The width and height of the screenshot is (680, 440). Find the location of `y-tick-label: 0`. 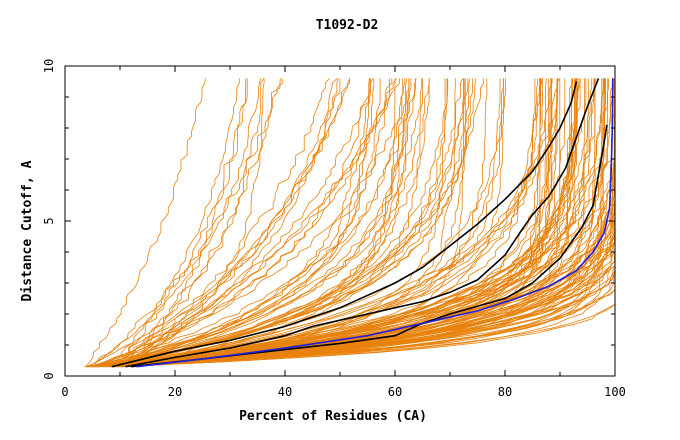

y-tick-label: 0 is located at coordinates (49, 375).